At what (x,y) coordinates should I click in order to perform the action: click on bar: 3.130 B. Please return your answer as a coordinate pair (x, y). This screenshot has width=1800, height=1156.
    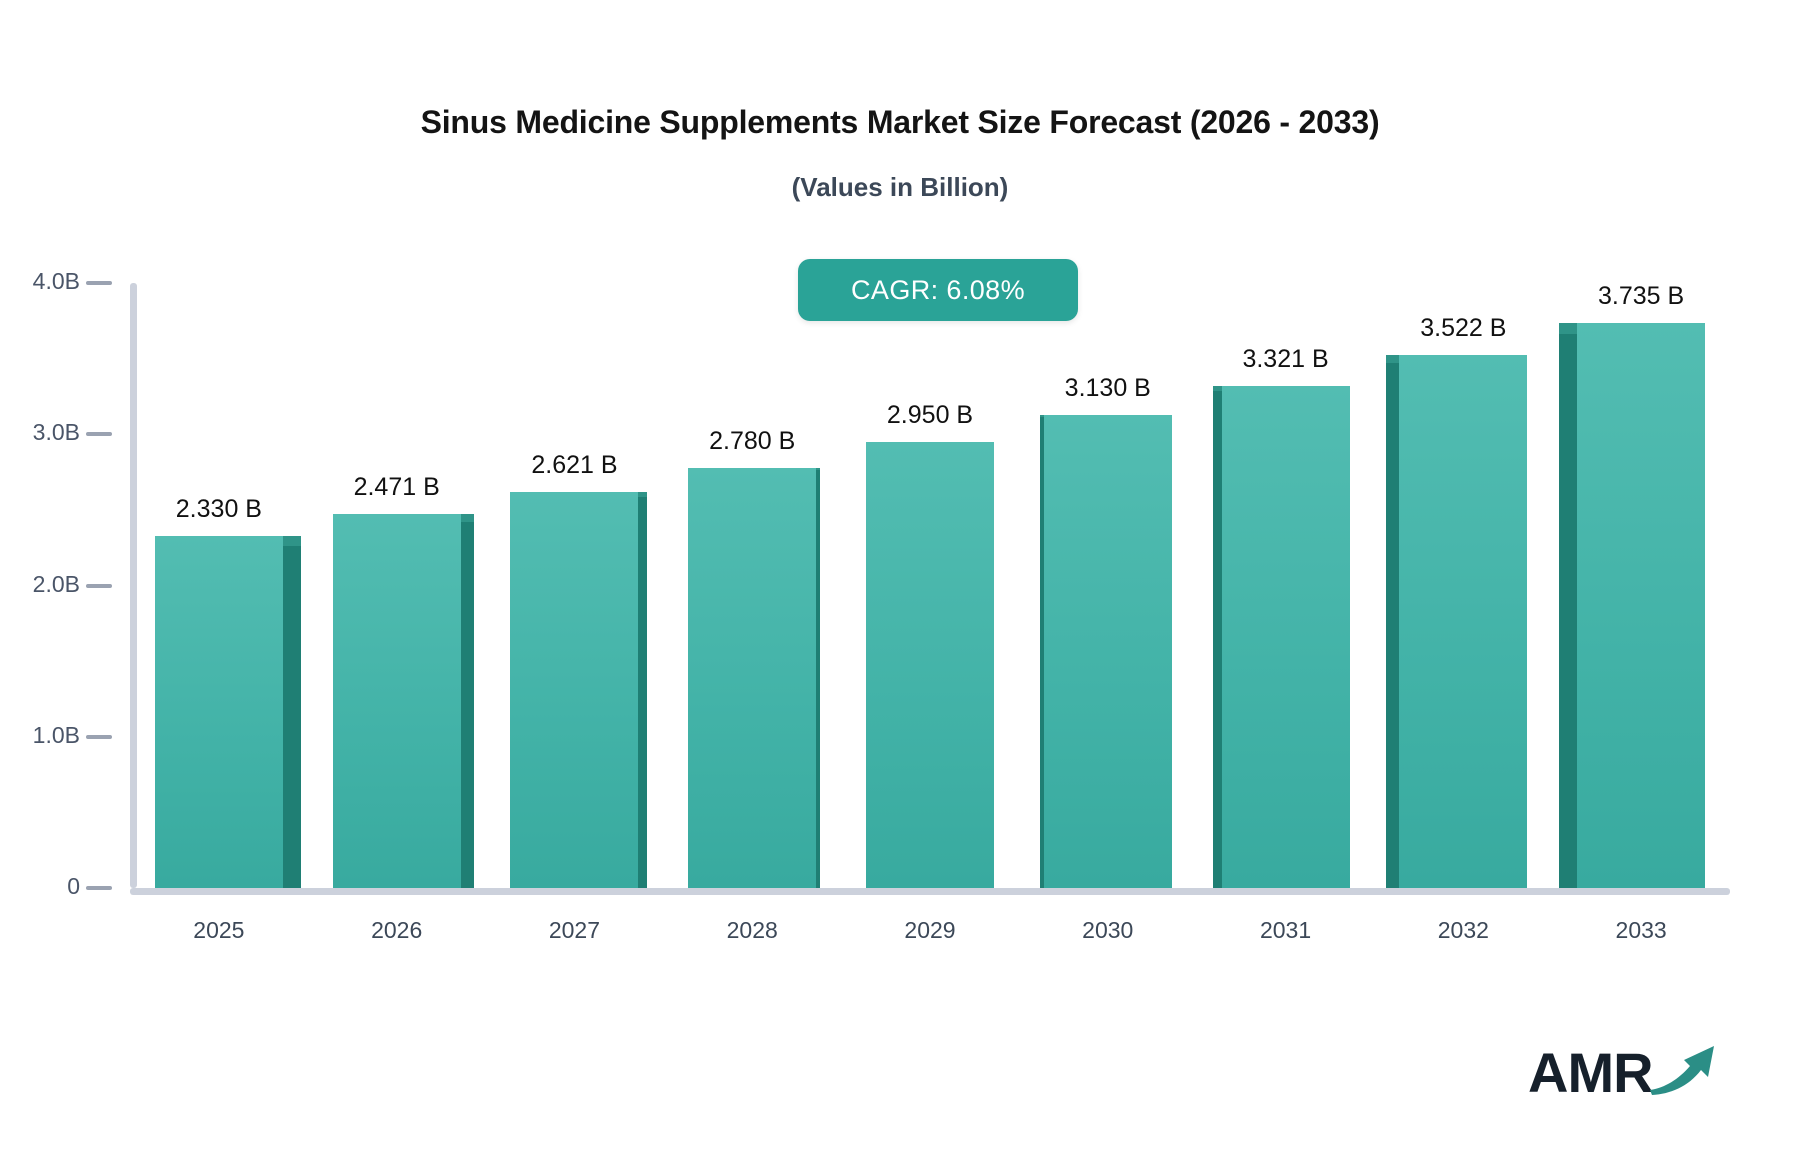
    Looking at the image, I should click on (1105, 631).